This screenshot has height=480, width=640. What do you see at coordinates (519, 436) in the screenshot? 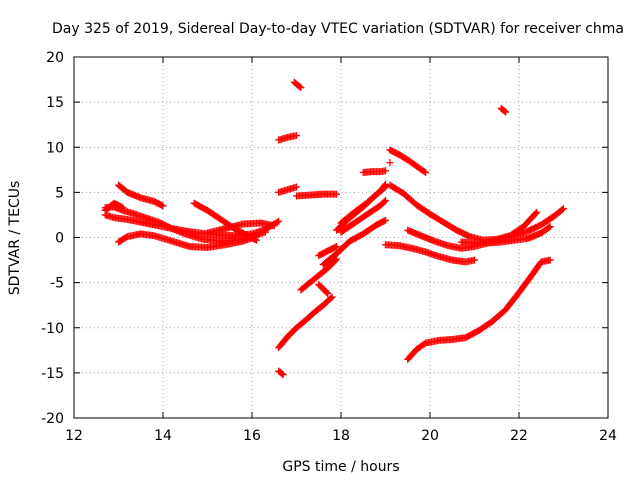
I see `x-tick-label: 22` at bounding box center [519, 436].